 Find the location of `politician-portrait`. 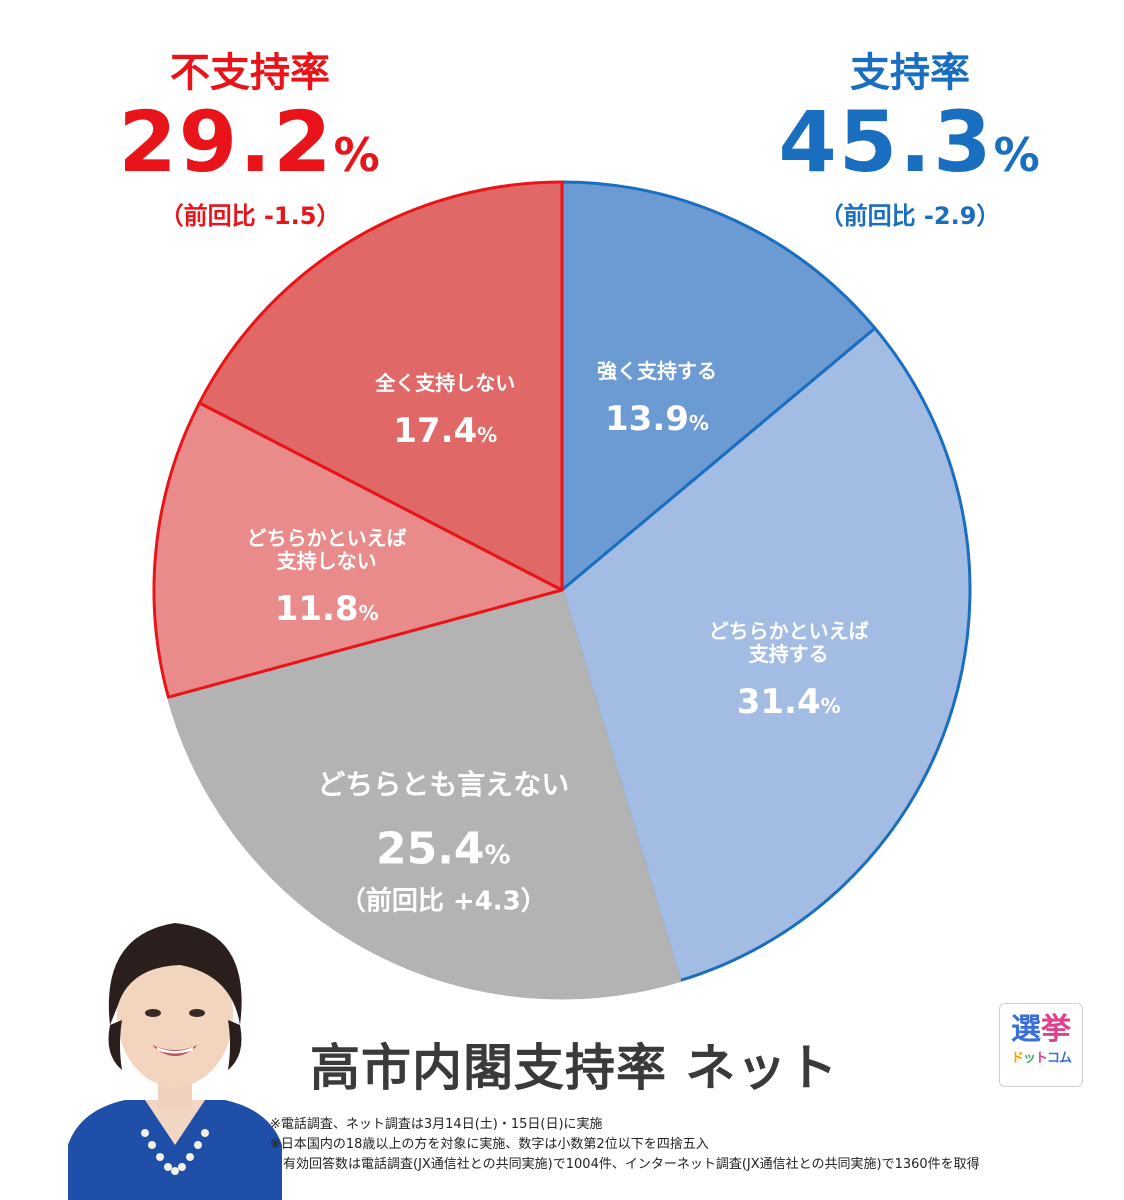

politician-portrait is located at coordinates (175, 1047).